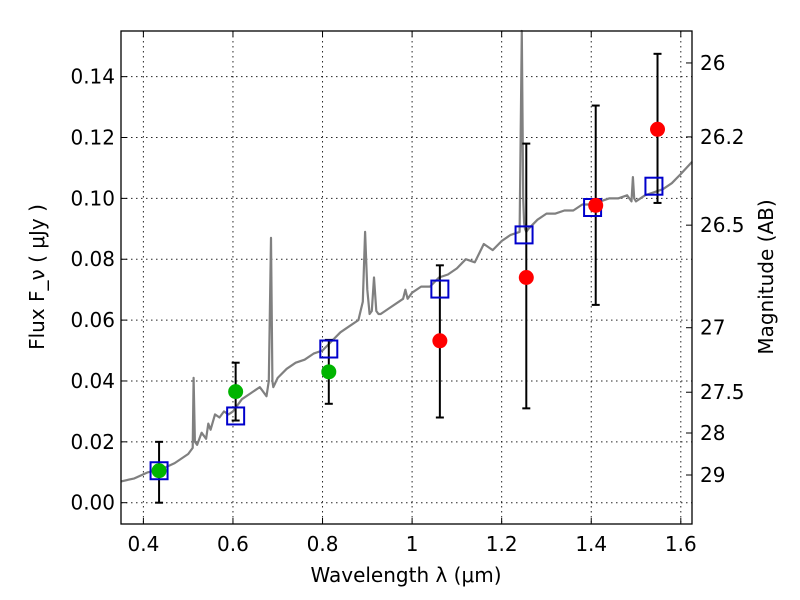 This screenshot has height=600, width=800. I want to click on x-tick-label: 1.4, so click(591, 544).